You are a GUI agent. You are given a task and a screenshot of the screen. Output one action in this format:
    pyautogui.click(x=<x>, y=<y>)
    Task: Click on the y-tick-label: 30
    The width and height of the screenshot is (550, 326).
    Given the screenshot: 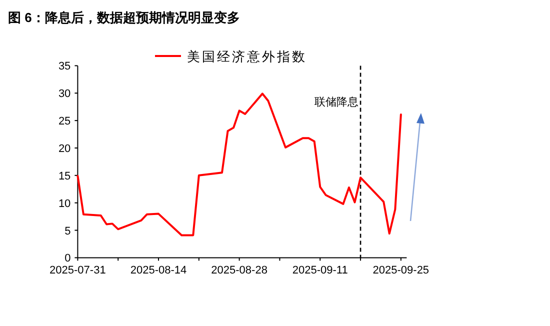 What is the action you would take?
    pyautogui.click(x=64, y=94)
    